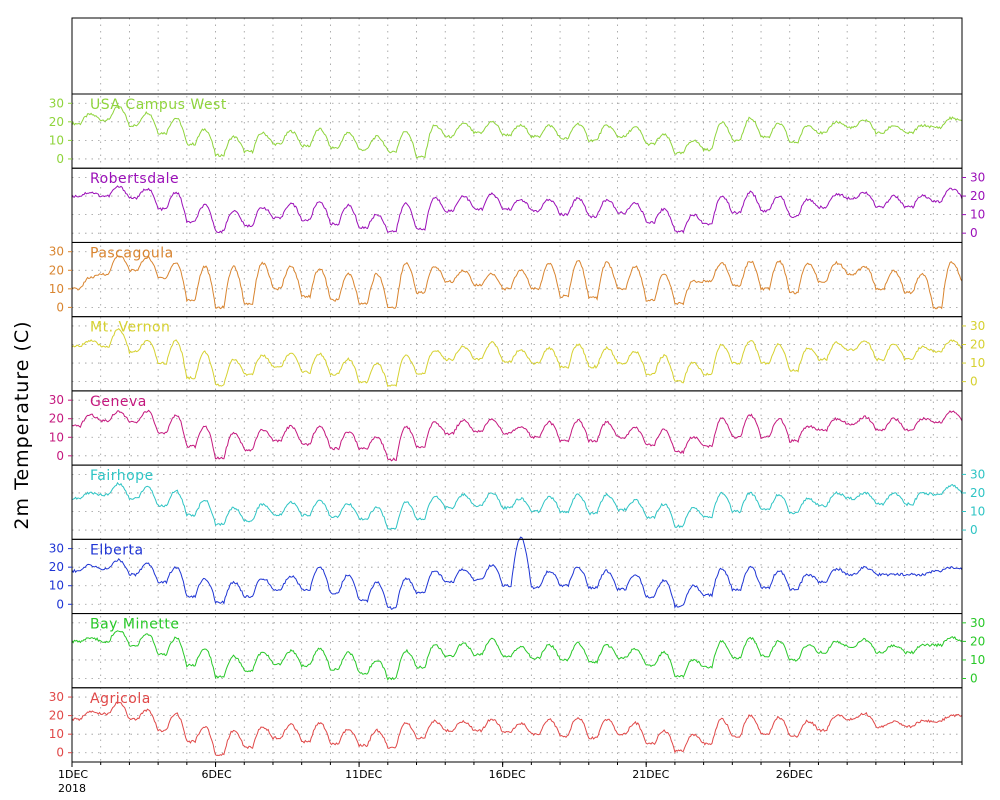  I want to click on x-tick-label: 16DEC, so click(507, 774).